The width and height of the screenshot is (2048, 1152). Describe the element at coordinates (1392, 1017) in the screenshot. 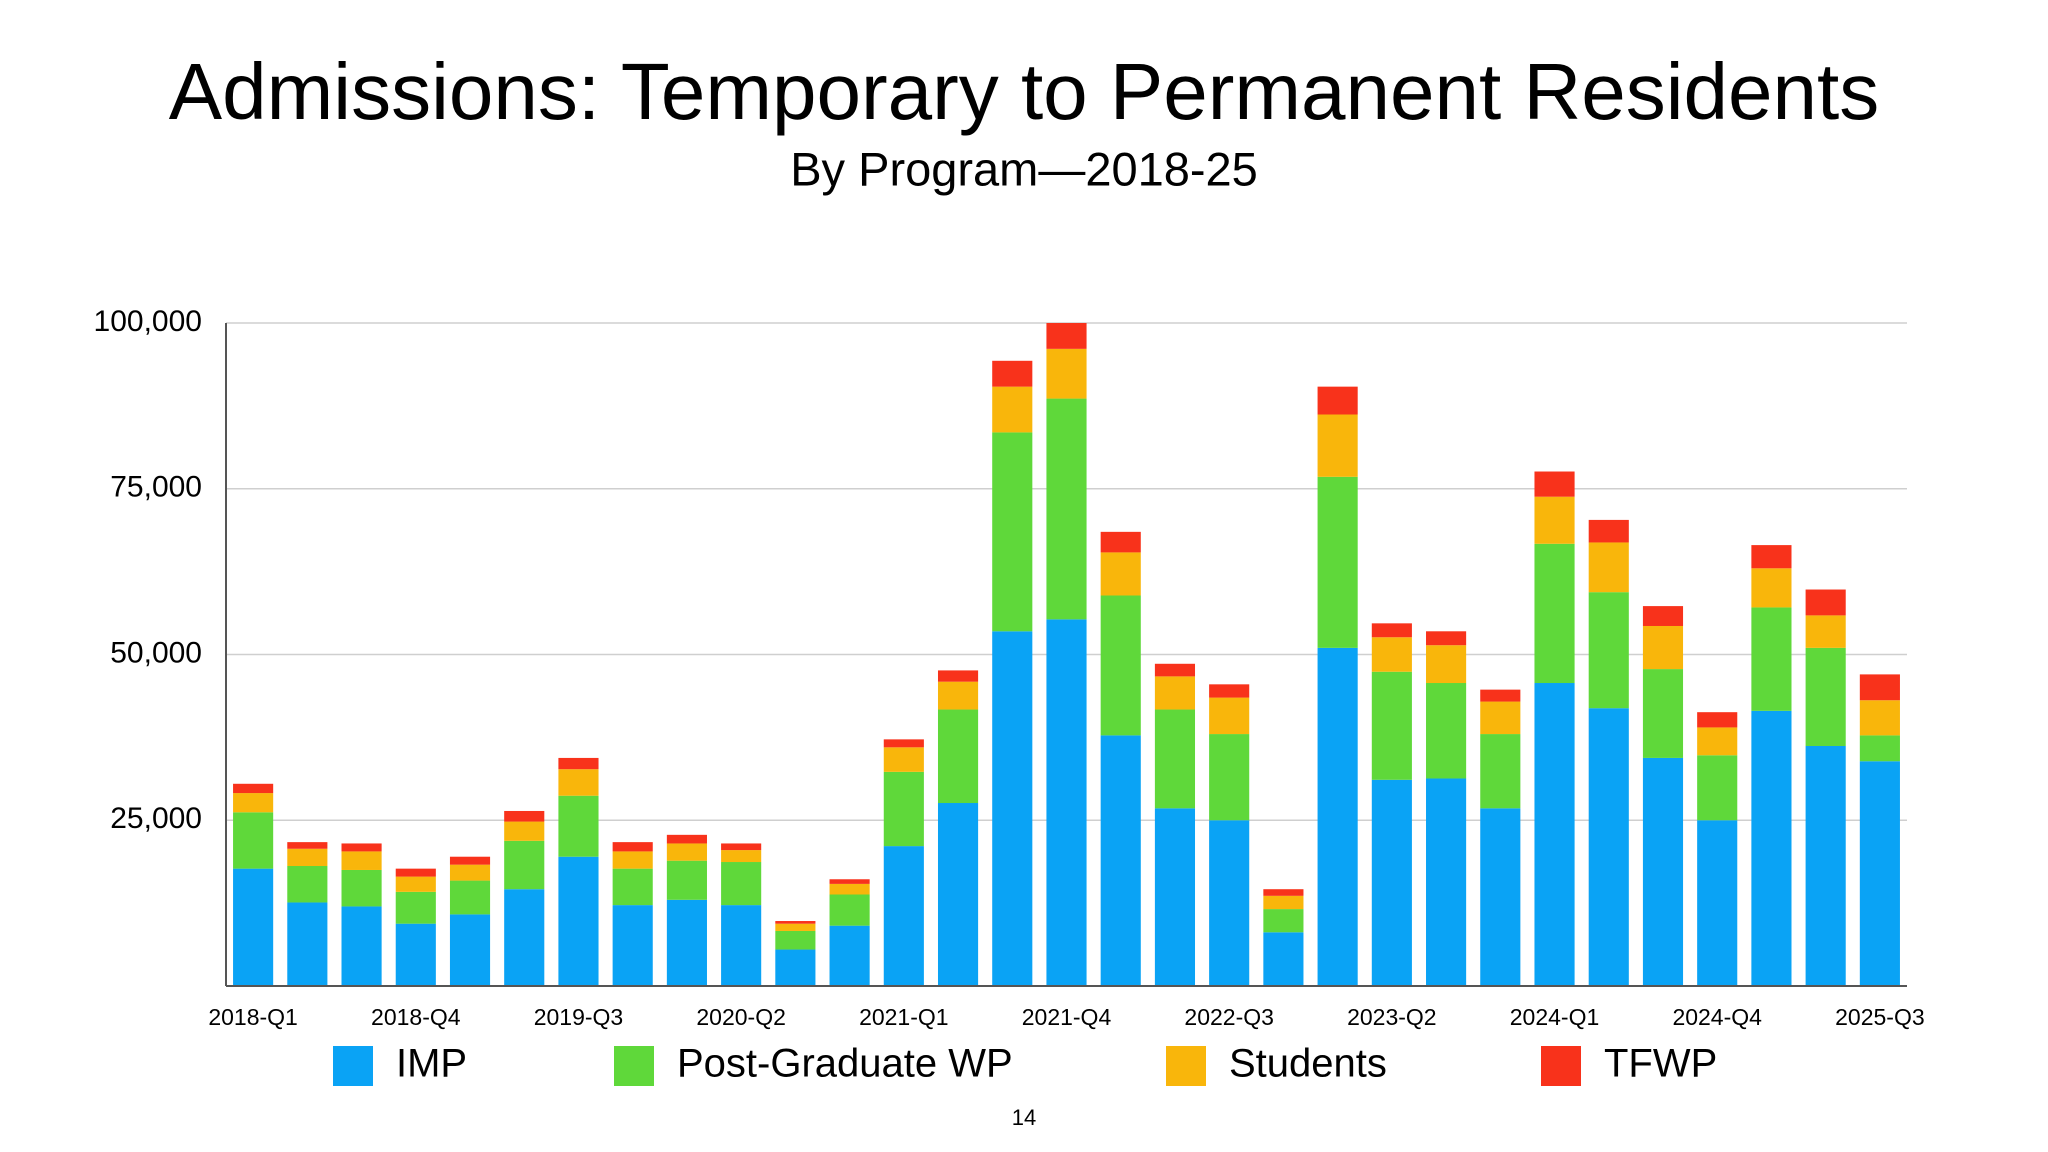

I see `x-tick-label: 2023-Q2` at that location.